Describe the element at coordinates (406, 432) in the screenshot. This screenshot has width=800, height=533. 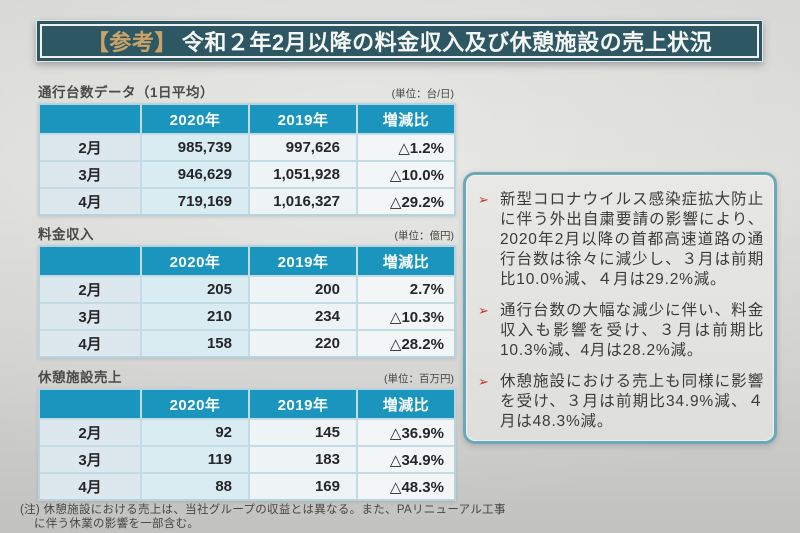
I see `cell-change-ratio: △36.9%` at that location.